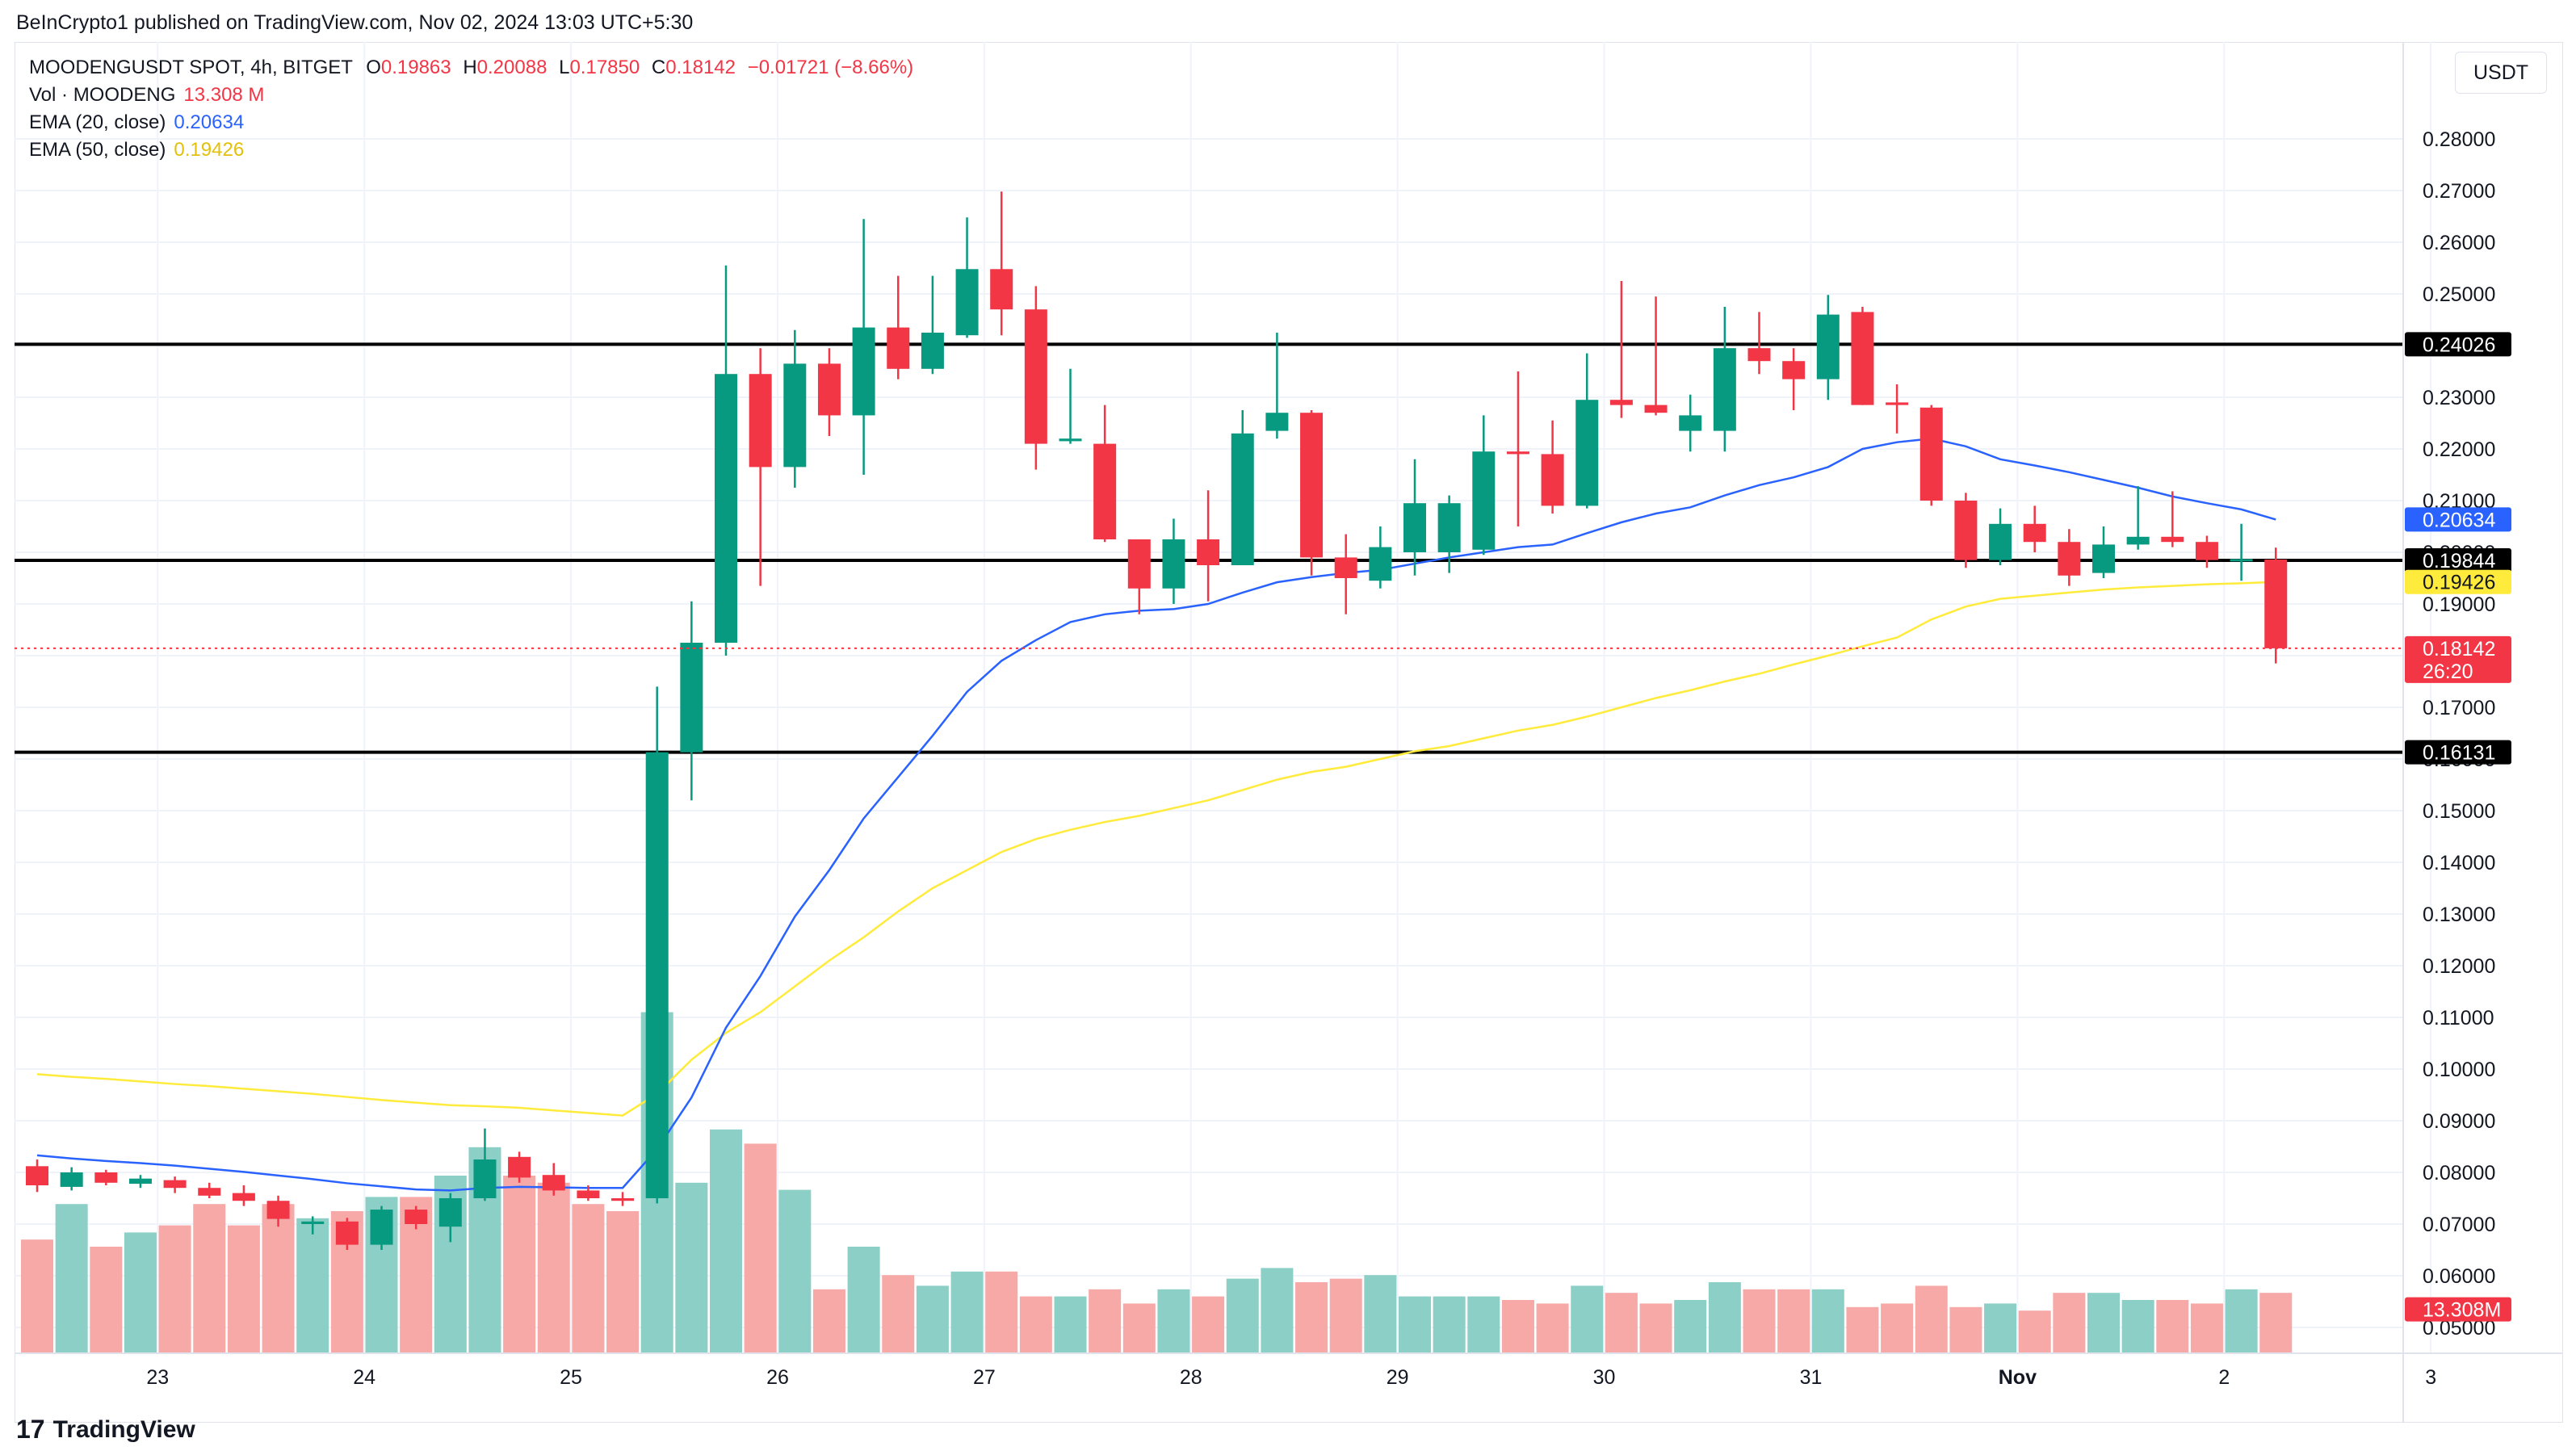  I want to click on legend-ema50: EMA (50, close) 0.19426, so click(136, 150).